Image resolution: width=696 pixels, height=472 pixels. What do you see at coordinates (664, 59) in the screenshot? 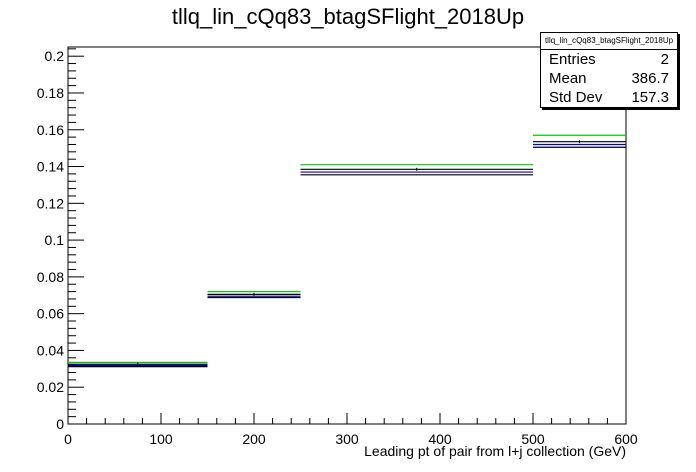
I see `stats-value: 2` at bounding box center [664, 59].